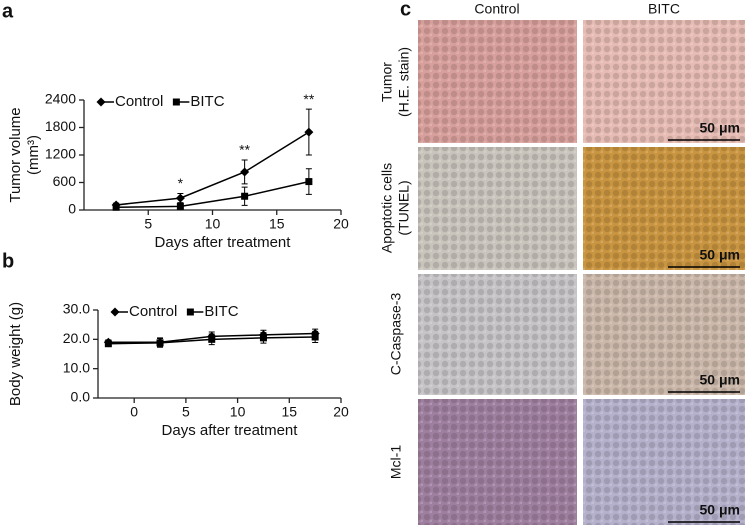  Describe the element at coordinates (405, 10) in the screenshot. I see `panel-label: c` at that location.